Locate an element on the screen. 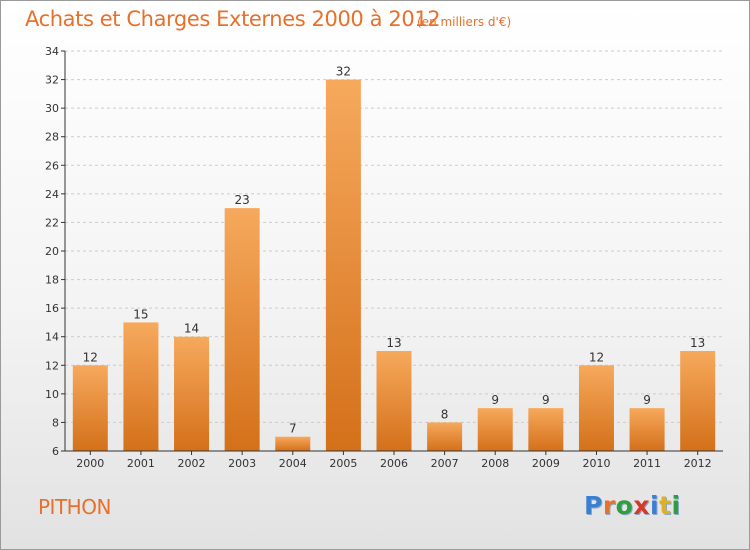 The height and width of the screenshot is (550, 750). y-tick-label: 6 is located at coordinates (55, 451).